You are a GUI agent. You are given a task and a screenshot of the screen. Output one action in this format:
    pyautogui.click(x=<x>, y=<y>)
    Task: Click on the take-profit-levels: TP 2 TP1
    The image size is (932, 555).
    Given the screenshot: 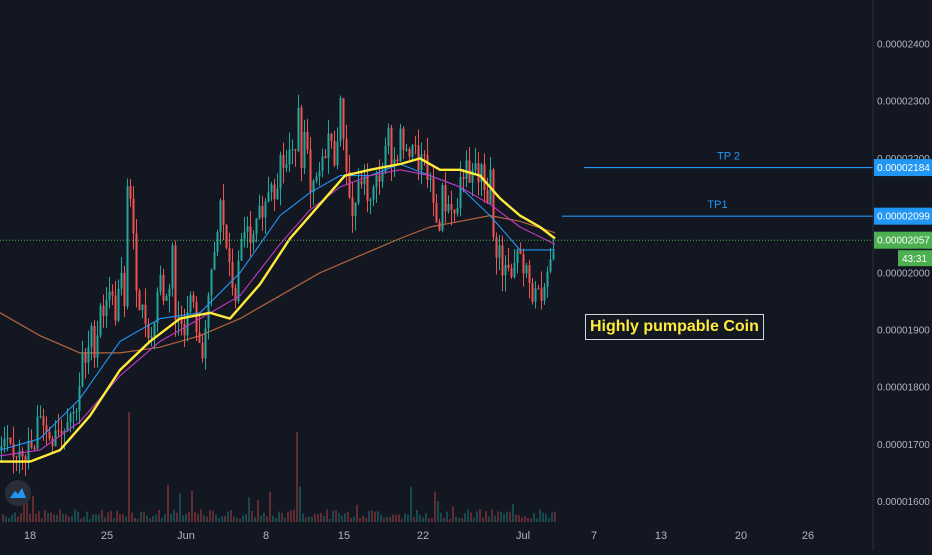 What is the action you would take?
    pyautogui.click(x=717, y=184)
    